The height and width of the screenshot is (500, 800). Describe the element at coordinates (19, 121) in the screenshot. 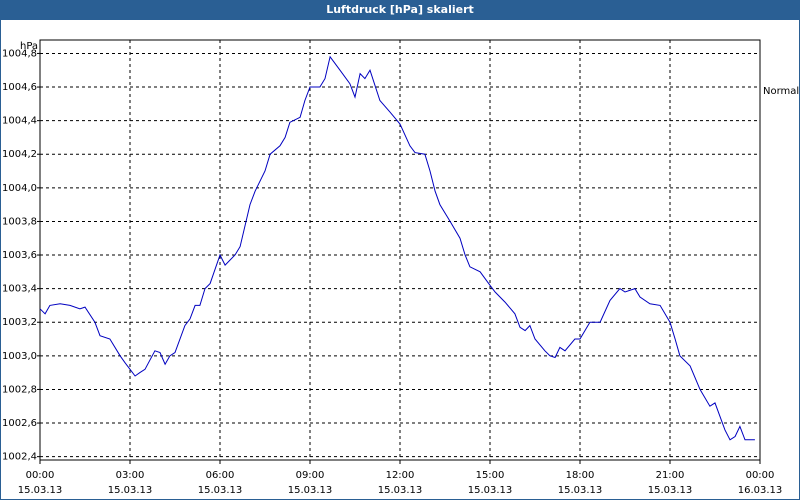

I see `y-tick-label: 1004,4` at that location.